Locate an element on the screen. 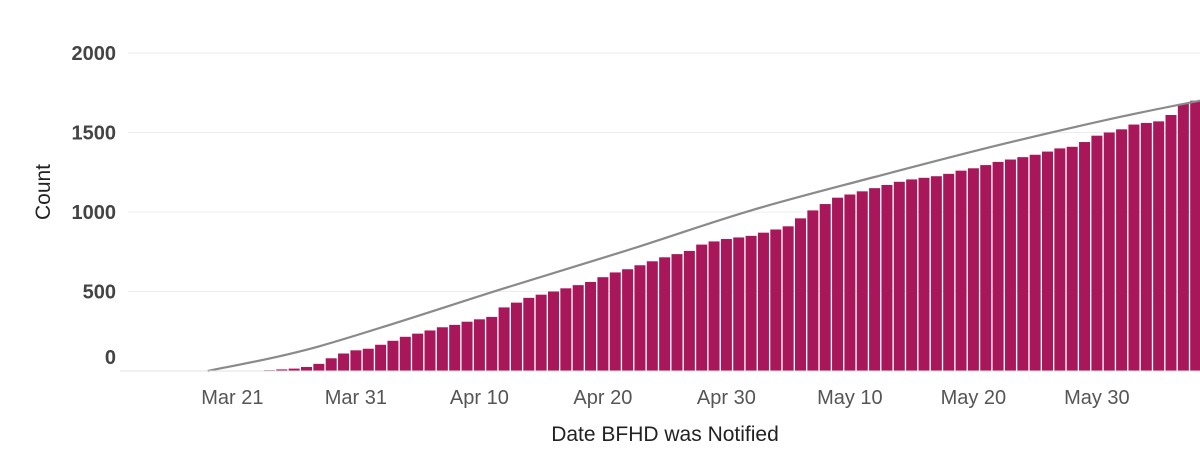 The height and width of the screenshot is (452, 1200). x-tick-label: Apr 30 is located at coordinates (726, 398).